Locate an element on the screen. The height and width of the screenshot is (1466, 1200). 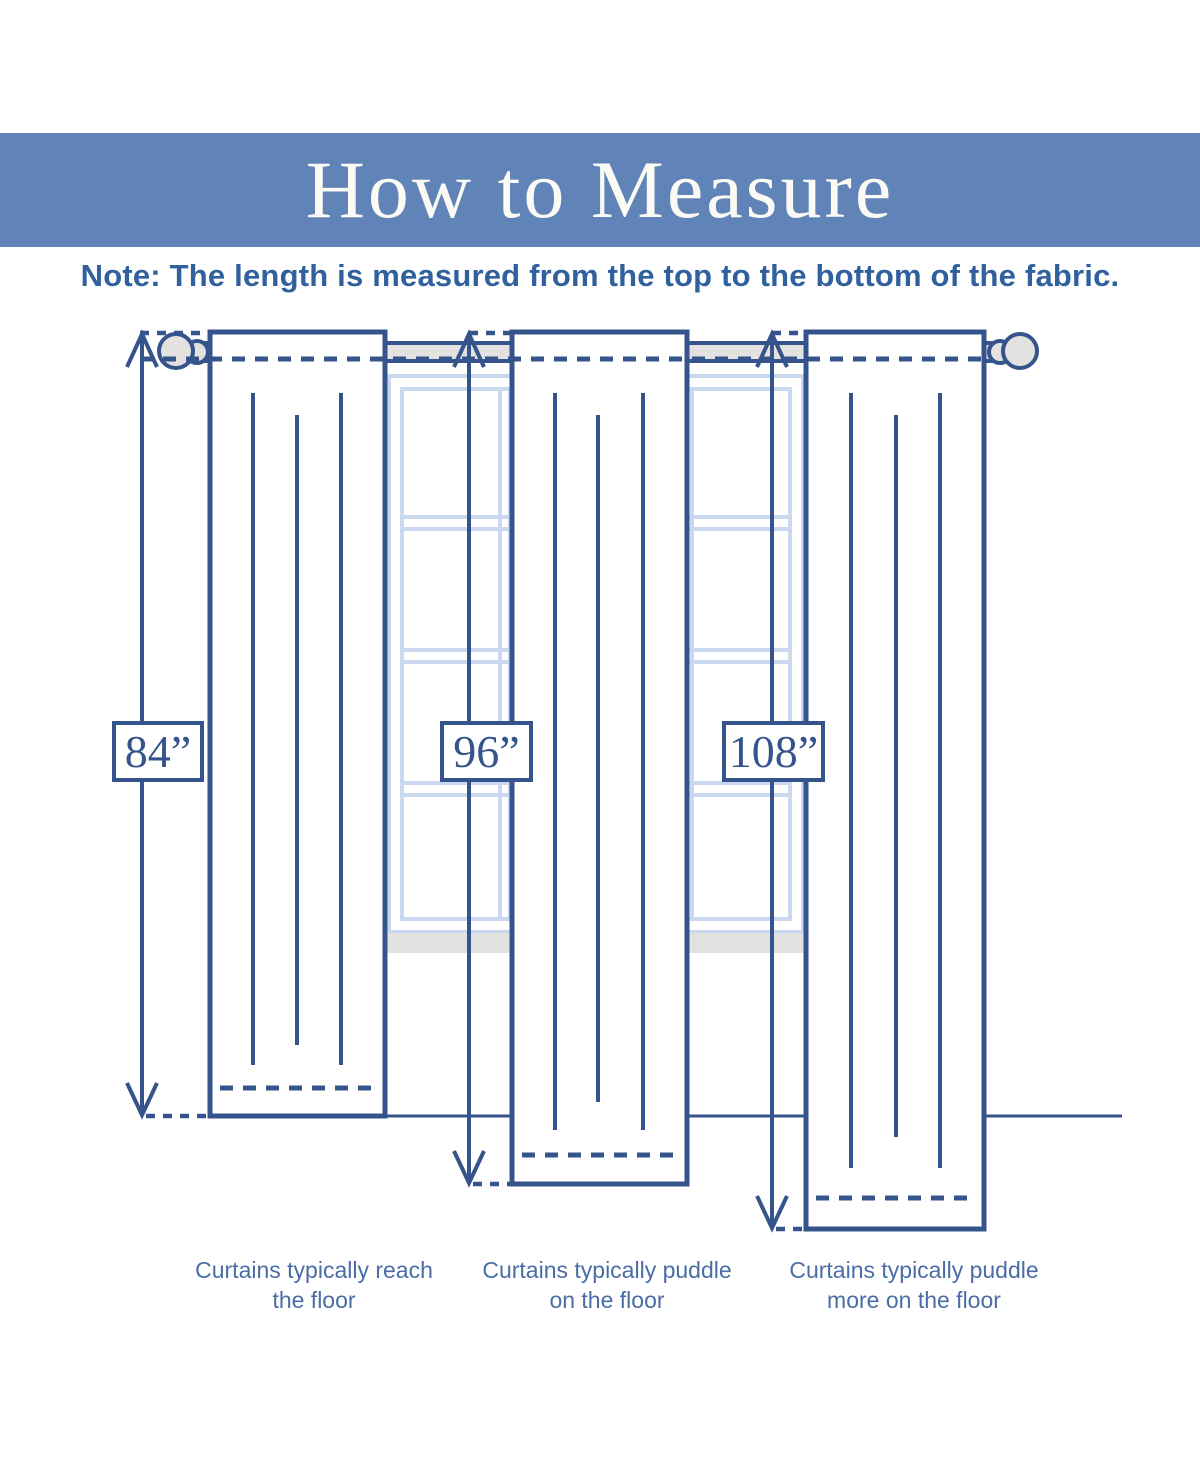
caption-108-line2: more on the floor is located at coordinates (914, 1299).